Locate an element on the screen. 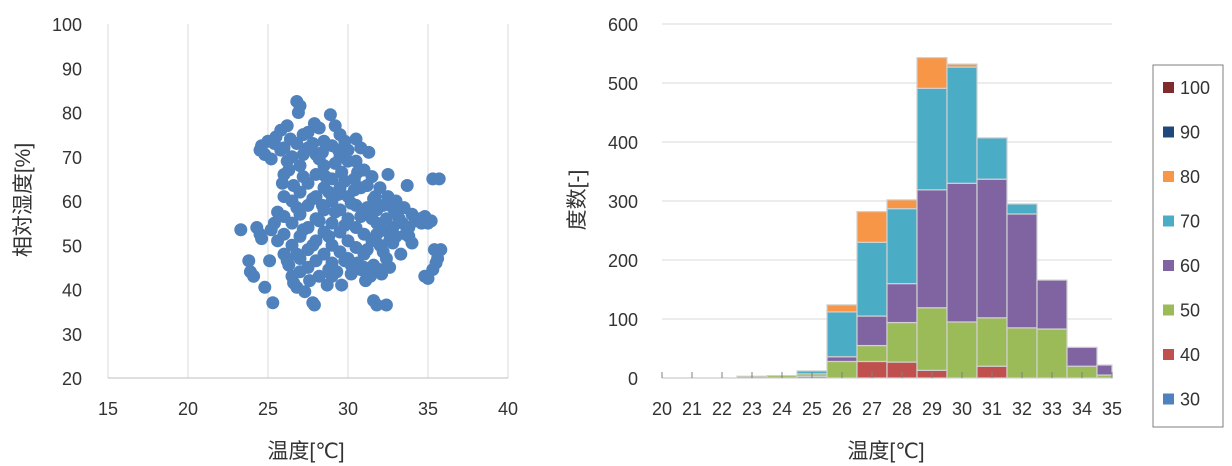 The width and height of the screenshot is (1232, 466). histogram-y-tick-label: 200 is located at coordinates (623, 261).